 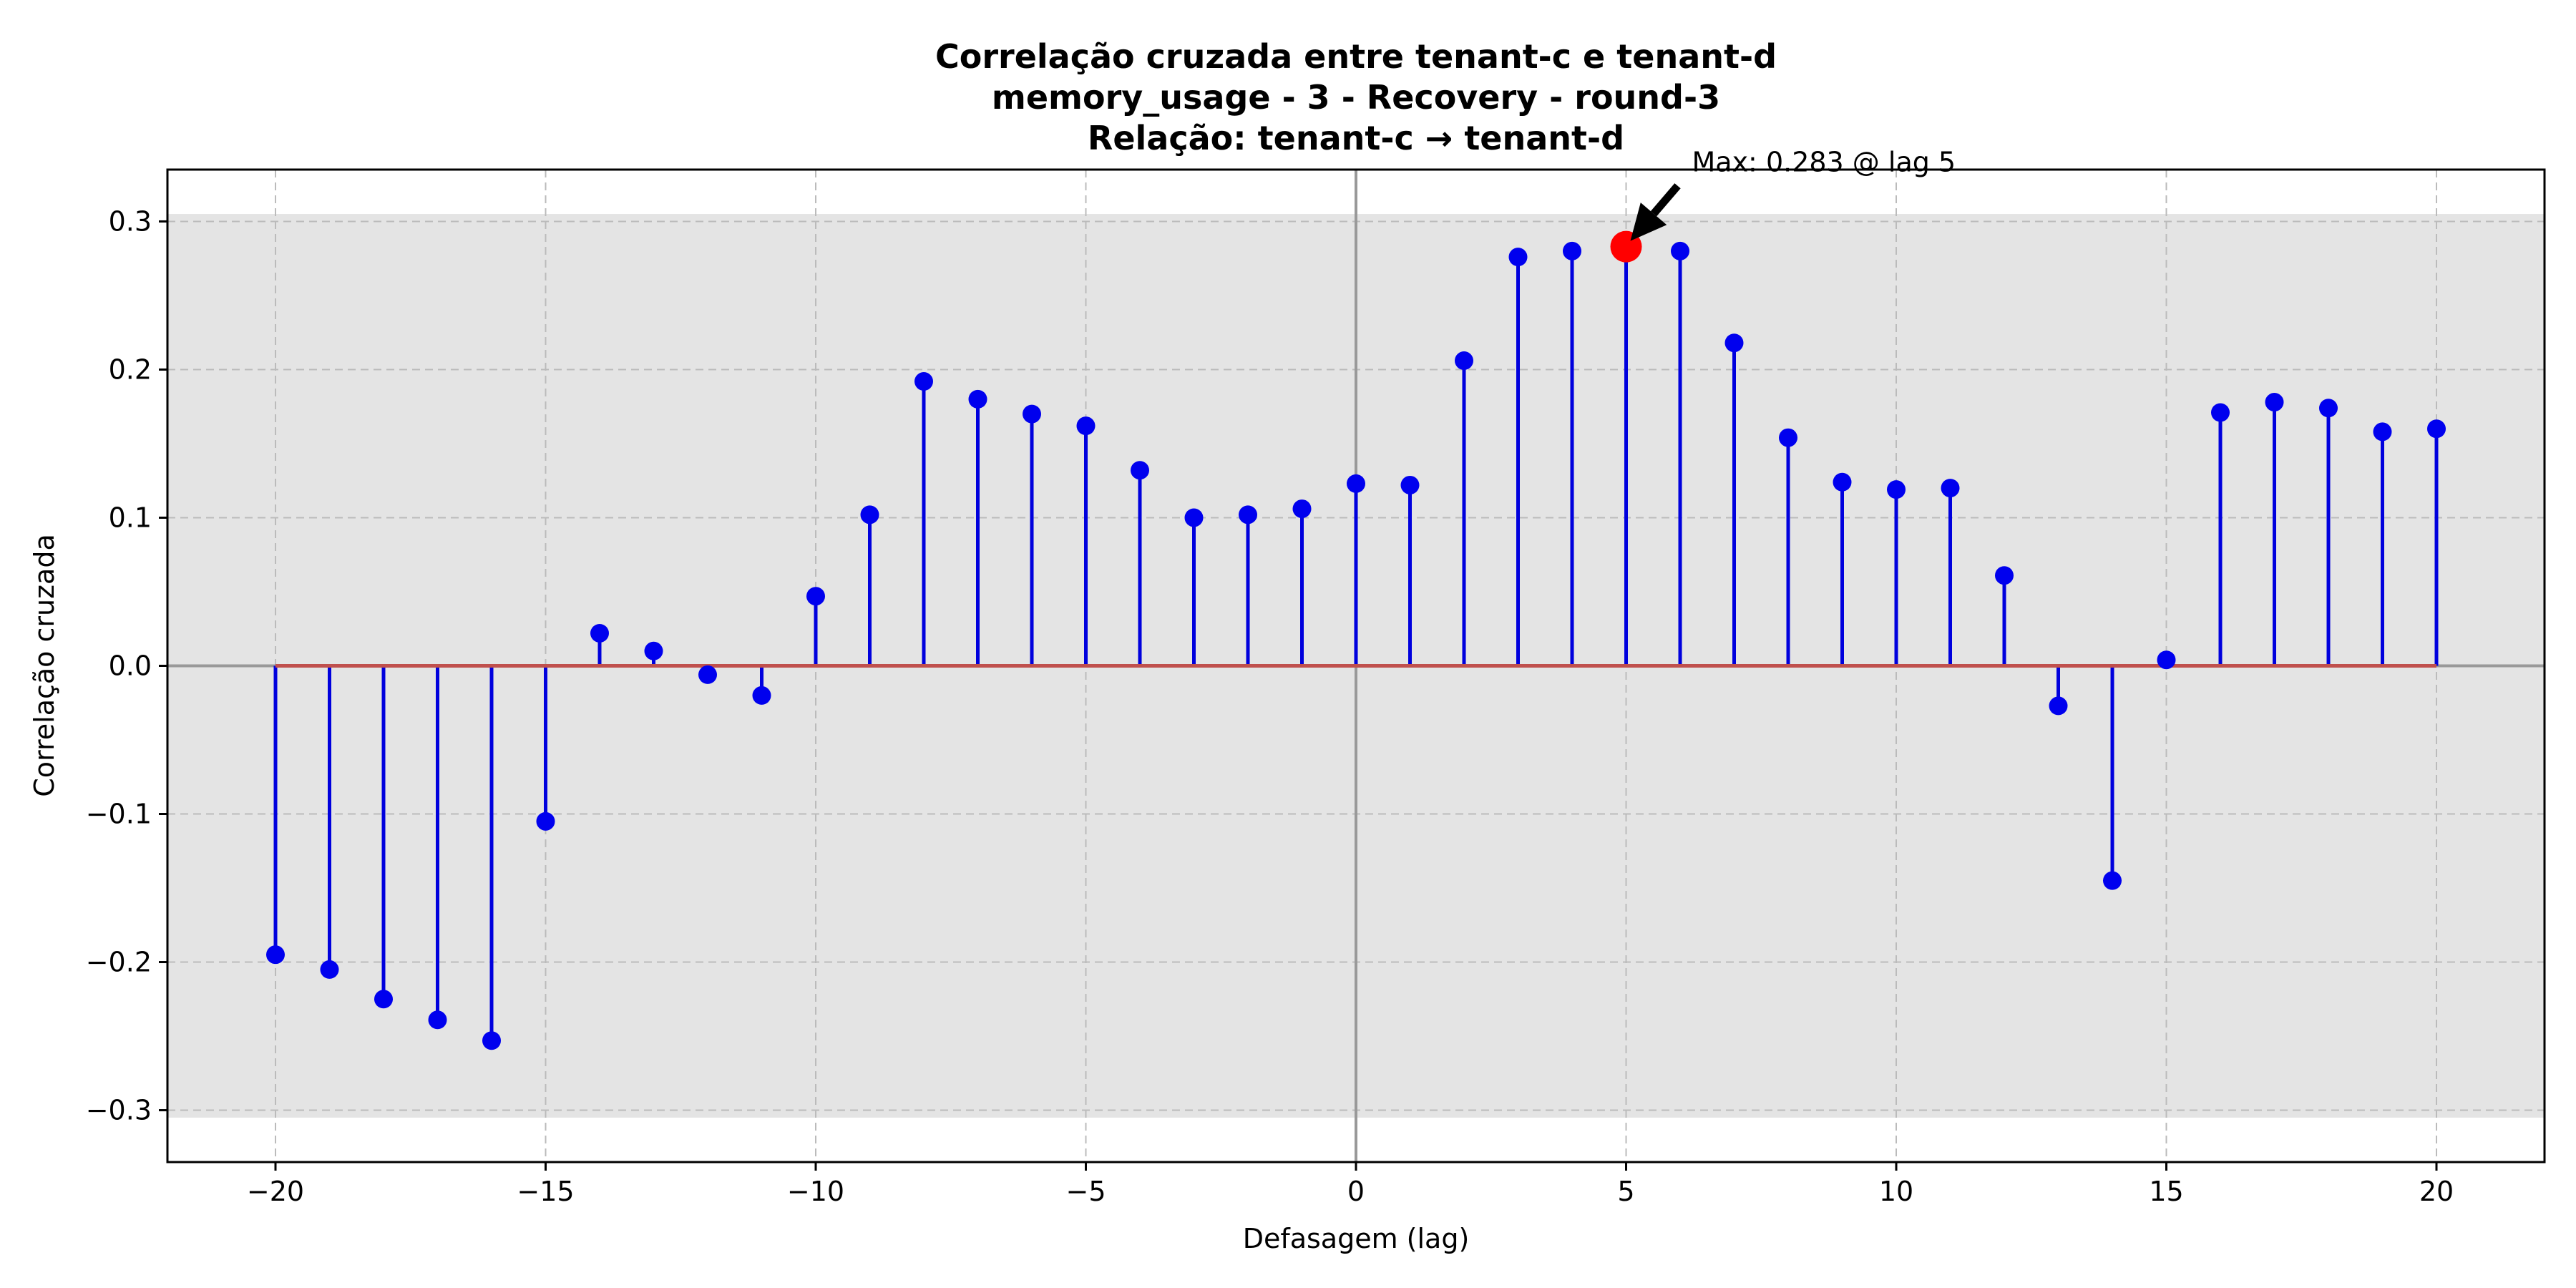 What do you see at coordinates (1896, 1191) in the screenshot?
I see `x-tick-label: 10` at bounding box center [1896, 1191].